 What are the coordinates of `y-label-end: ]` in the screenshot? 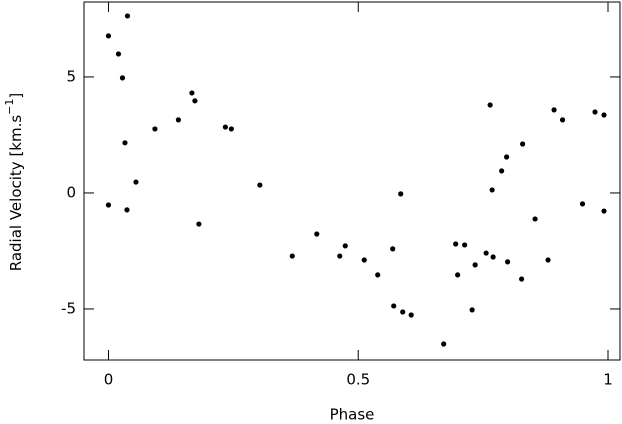 It's located at (16, 96).